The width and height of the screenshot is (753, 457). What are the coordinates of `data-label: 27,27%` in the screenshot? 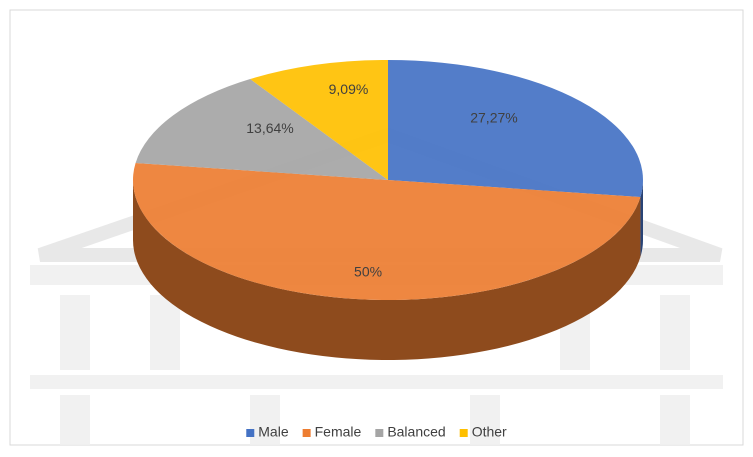 It's located at (493, 117).